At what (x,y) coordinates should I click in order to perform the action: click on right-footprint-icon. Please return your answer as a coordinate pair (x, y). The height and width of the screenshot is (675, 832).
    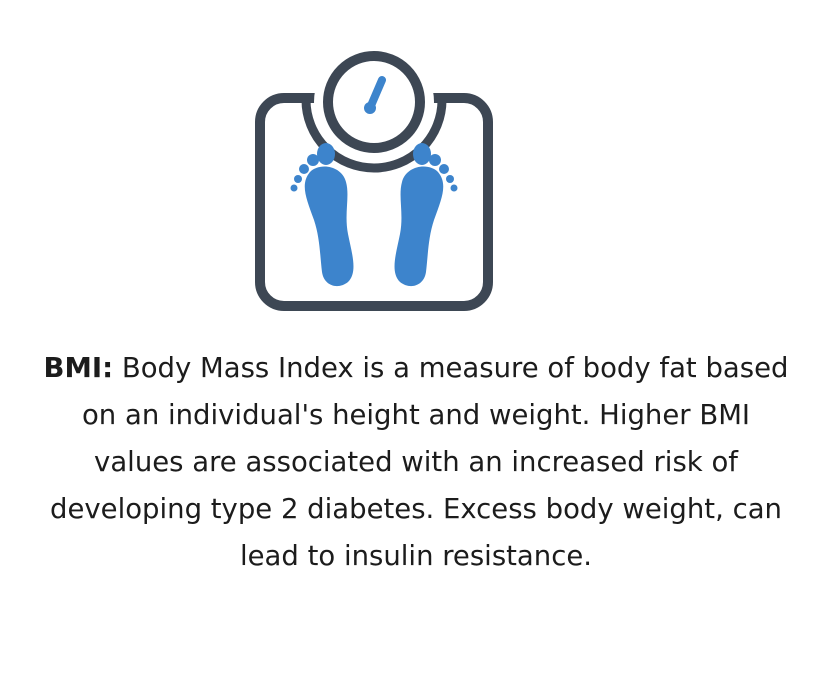
    Looking at the image, I should click on (426, 215).